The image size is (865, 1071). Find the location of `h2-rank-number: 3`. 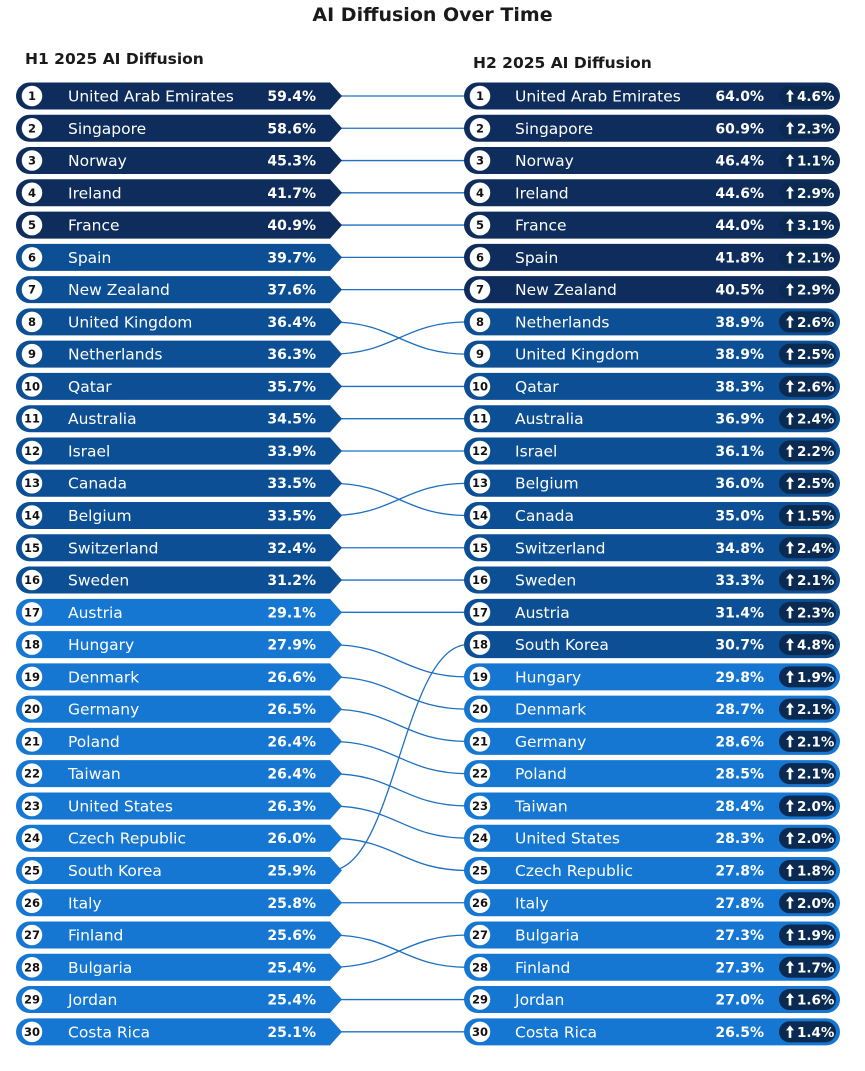

h2-rank-number: 3 is located at coordinates (480, 161).